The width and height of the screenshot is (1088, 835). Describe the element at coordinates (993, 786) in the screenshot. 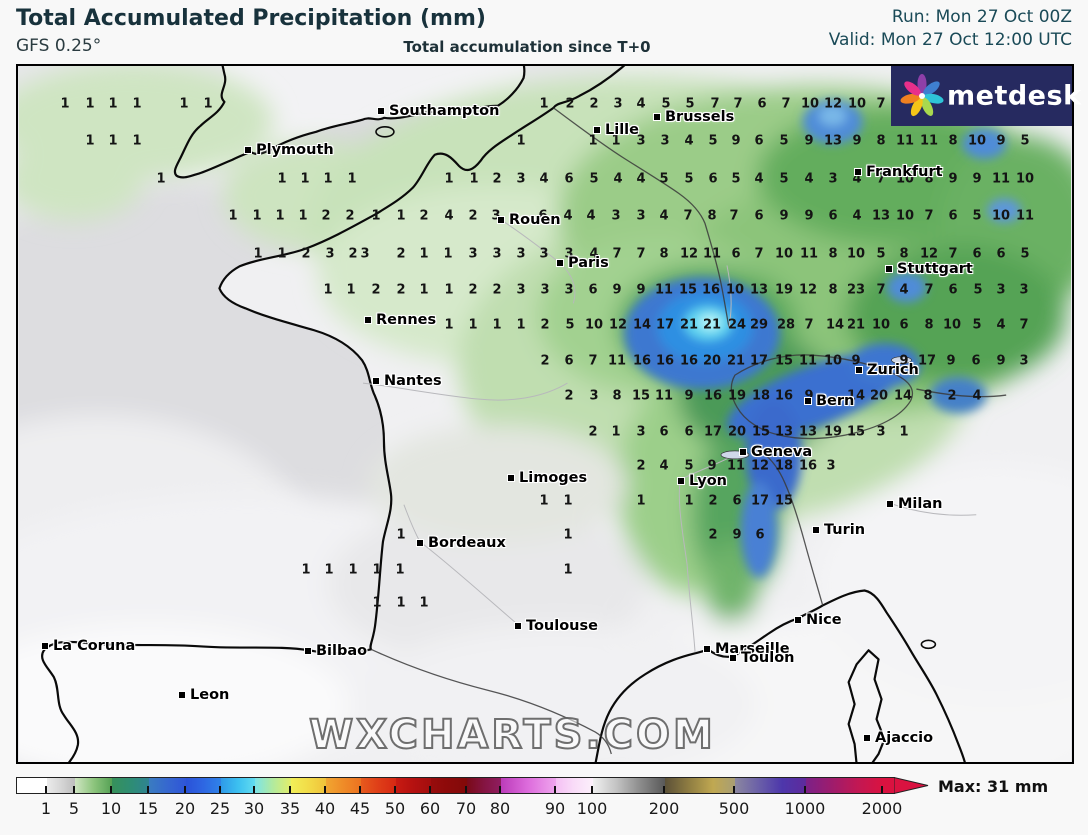

I see `max-value-label: Max: 31 mm` at that location.